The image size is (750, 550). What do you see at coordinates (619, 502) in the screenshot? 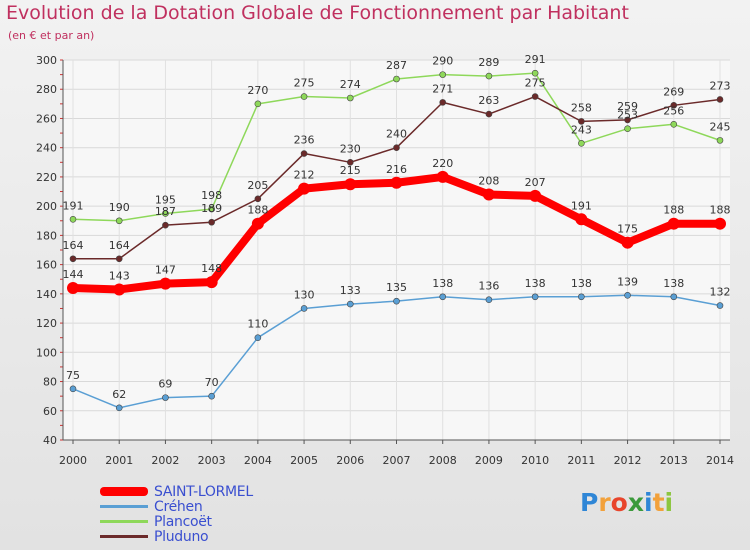
I see `logo-letter: o` at bounding box center [619, 502].